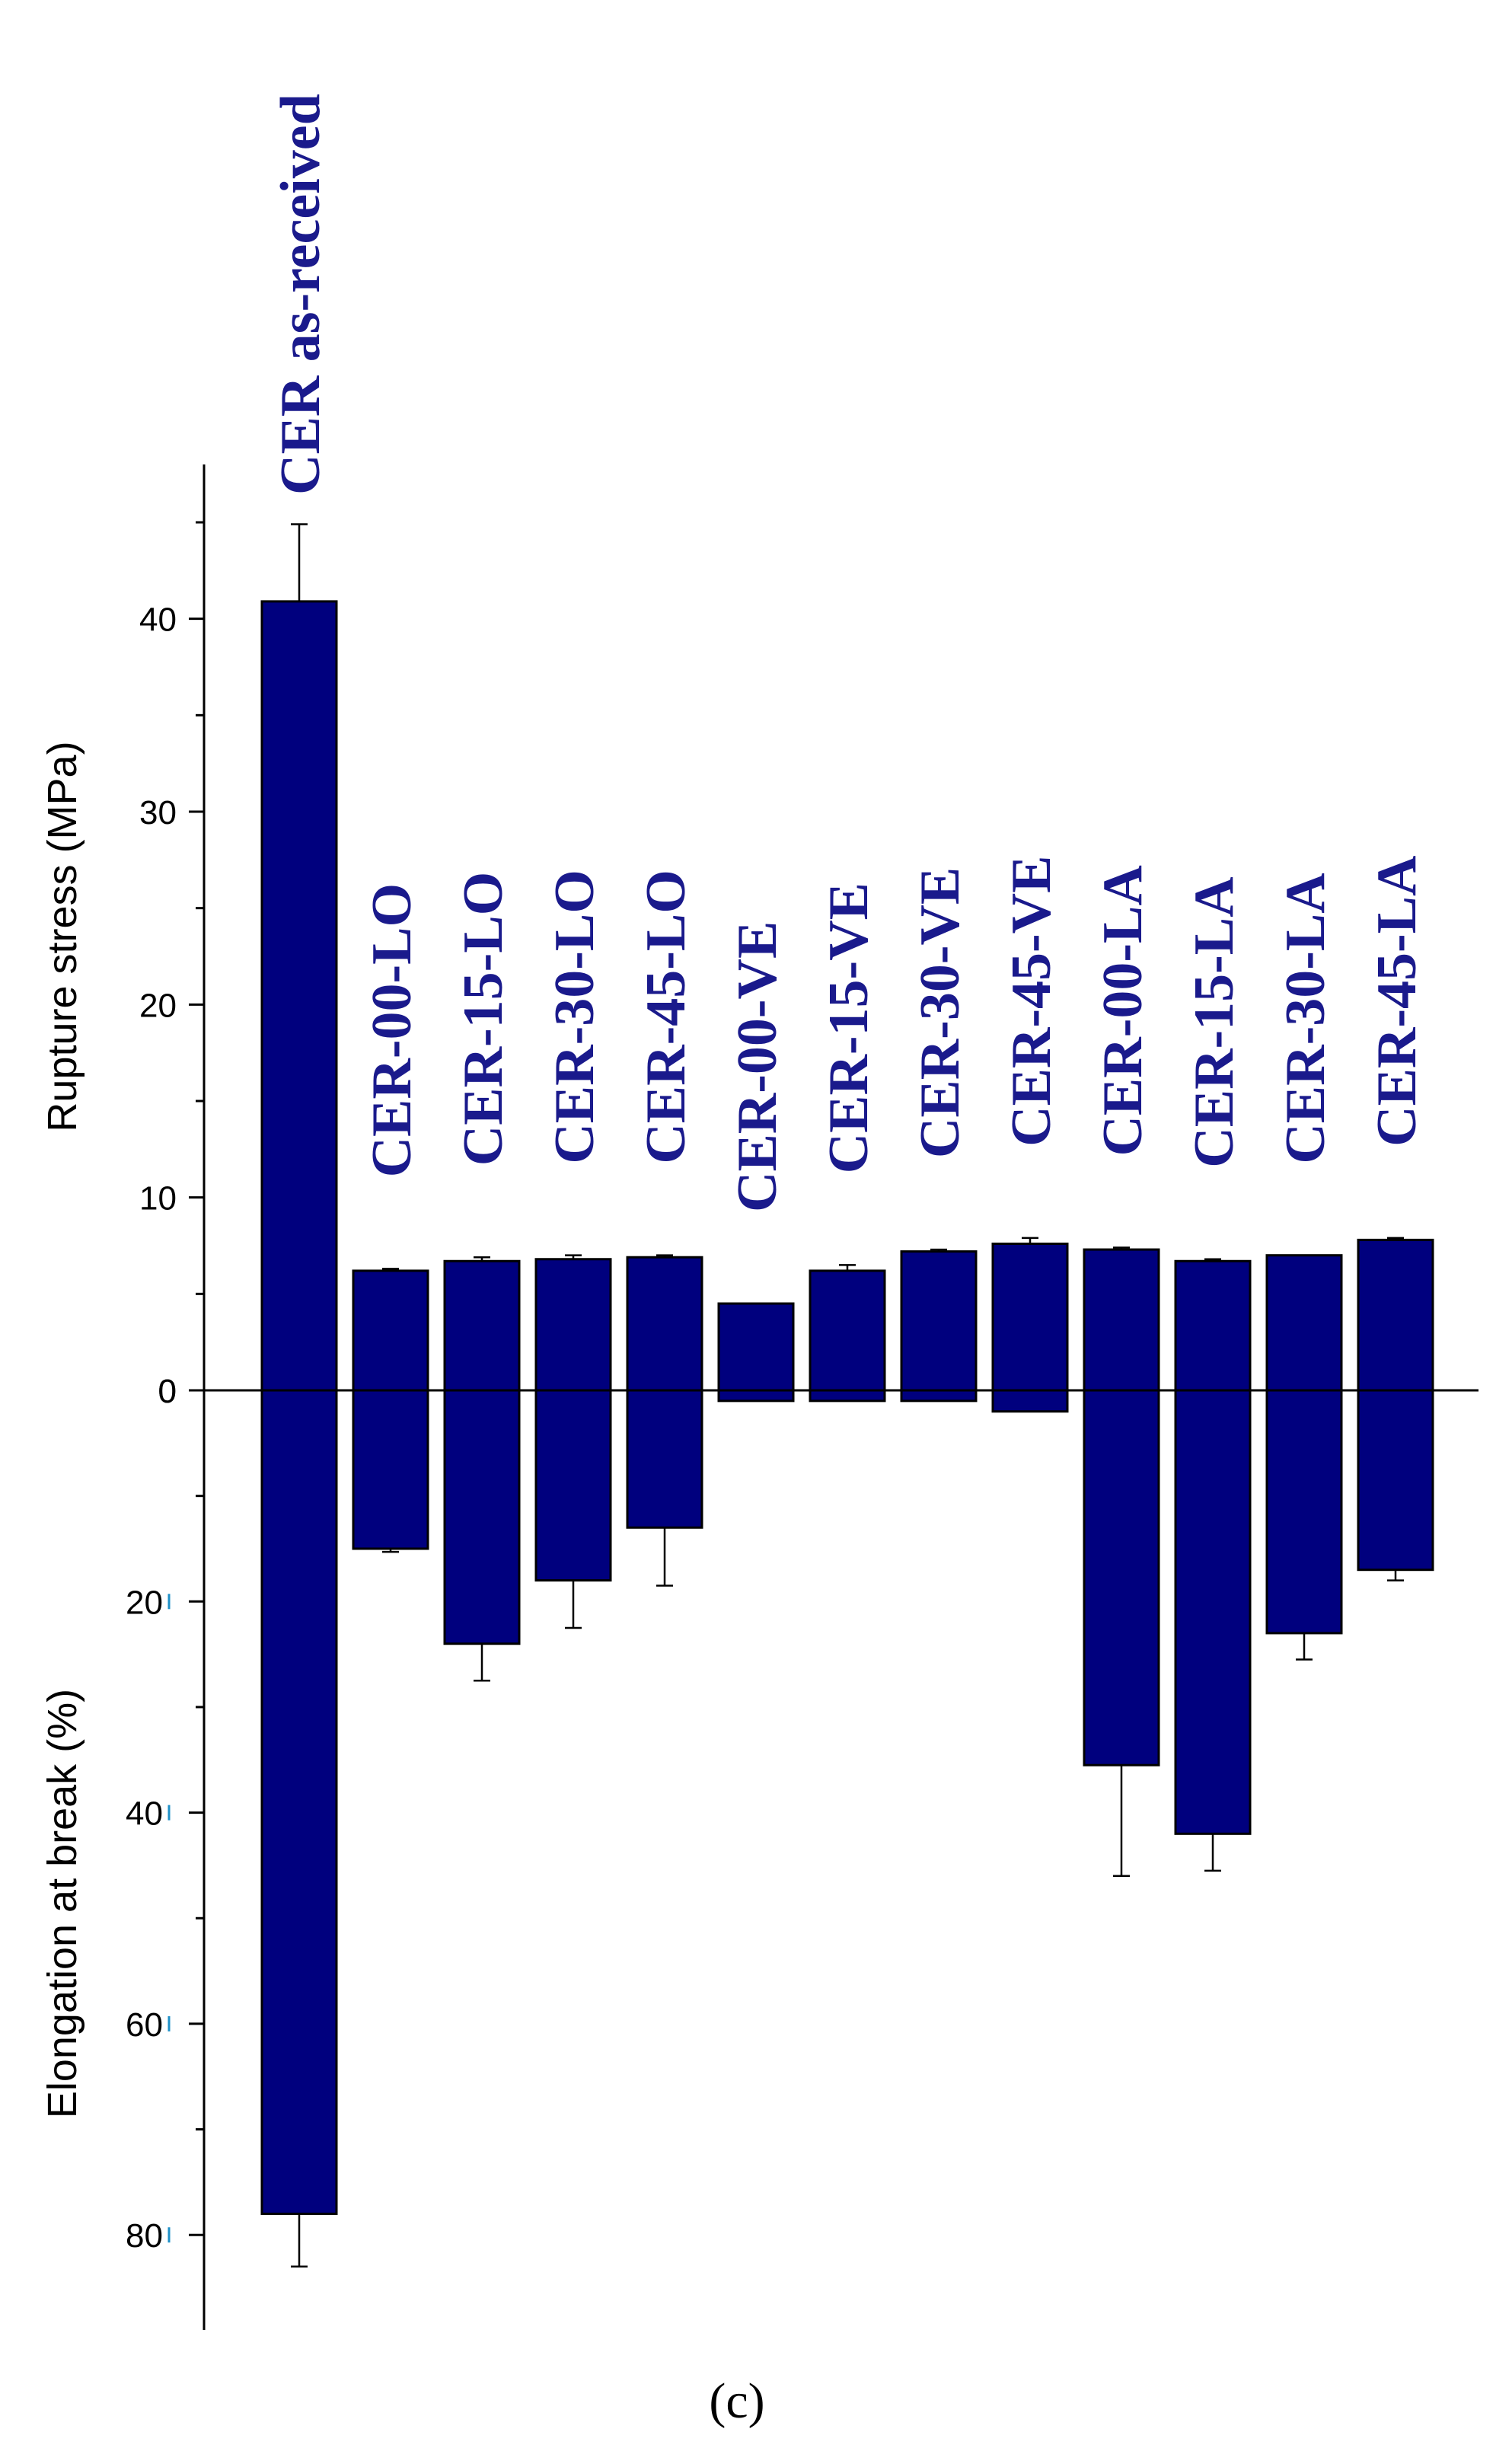 Image resolution: width=1512 pixels, height=2451 pixels. Describe the element at coordinates (144, 1814) in the screenshot. I see `lower-tick-label: 40` at that location.